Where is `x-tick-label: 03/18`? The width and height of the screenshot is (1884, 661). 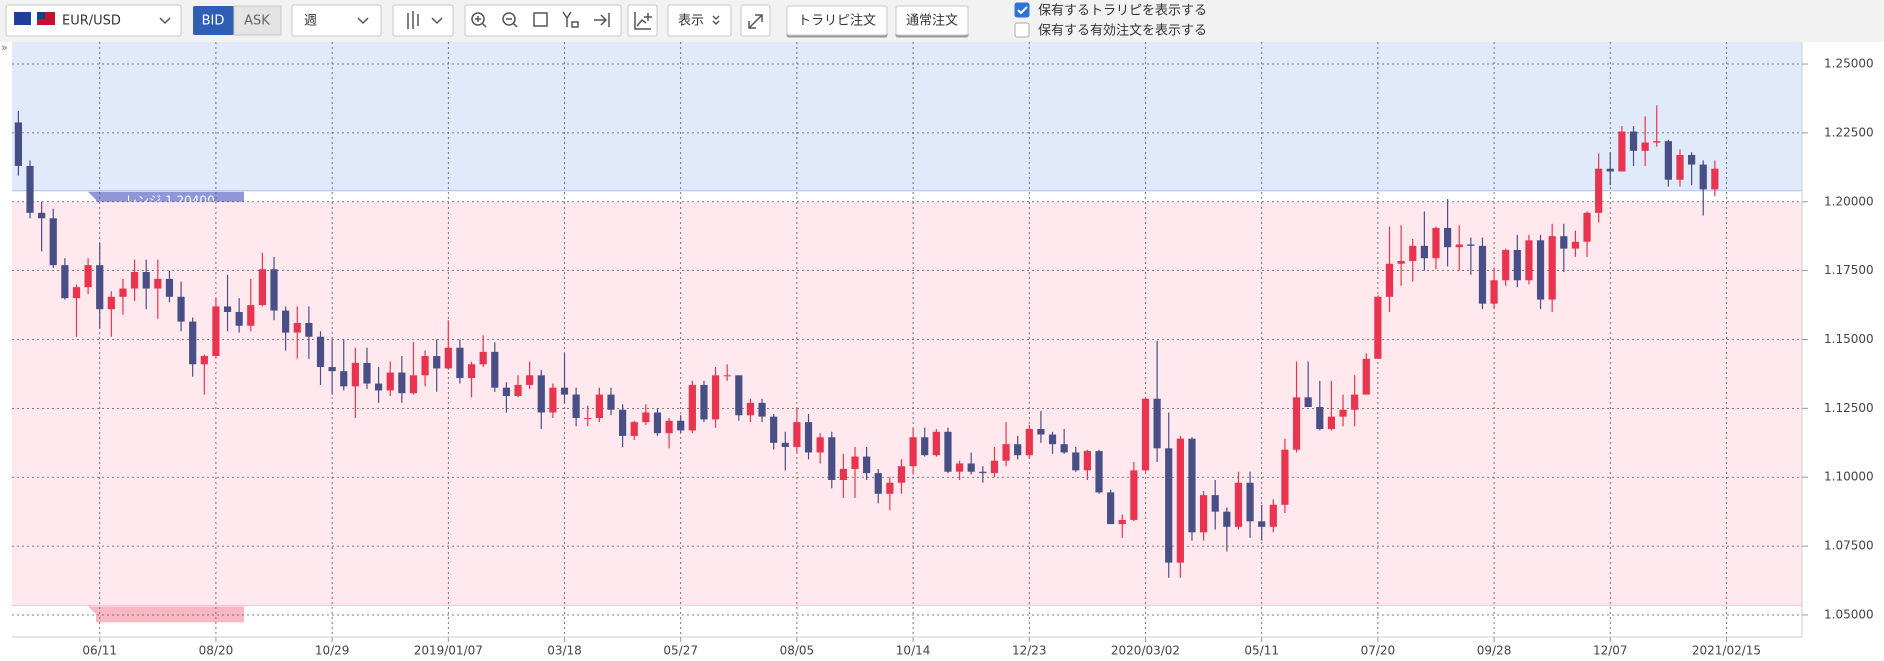 x-tick-label: 03/18 is located at coordinates (564, 651).